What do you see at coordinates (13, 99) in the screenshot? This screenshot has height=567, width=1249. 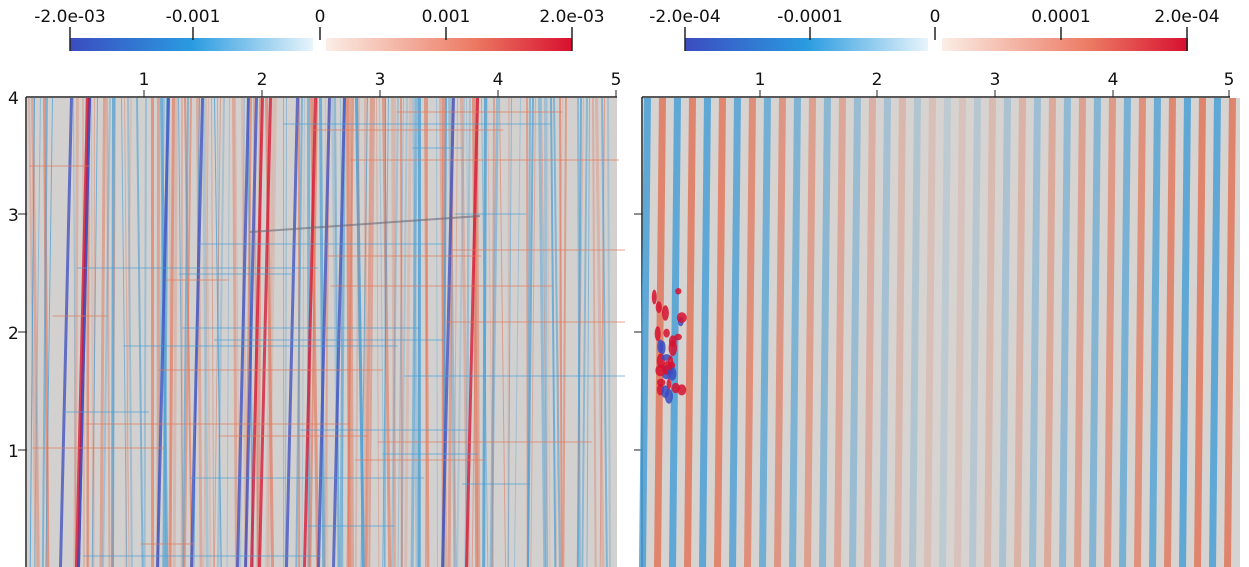 I see `left-y-tick-4: 4` at bounding box center [13, 99].